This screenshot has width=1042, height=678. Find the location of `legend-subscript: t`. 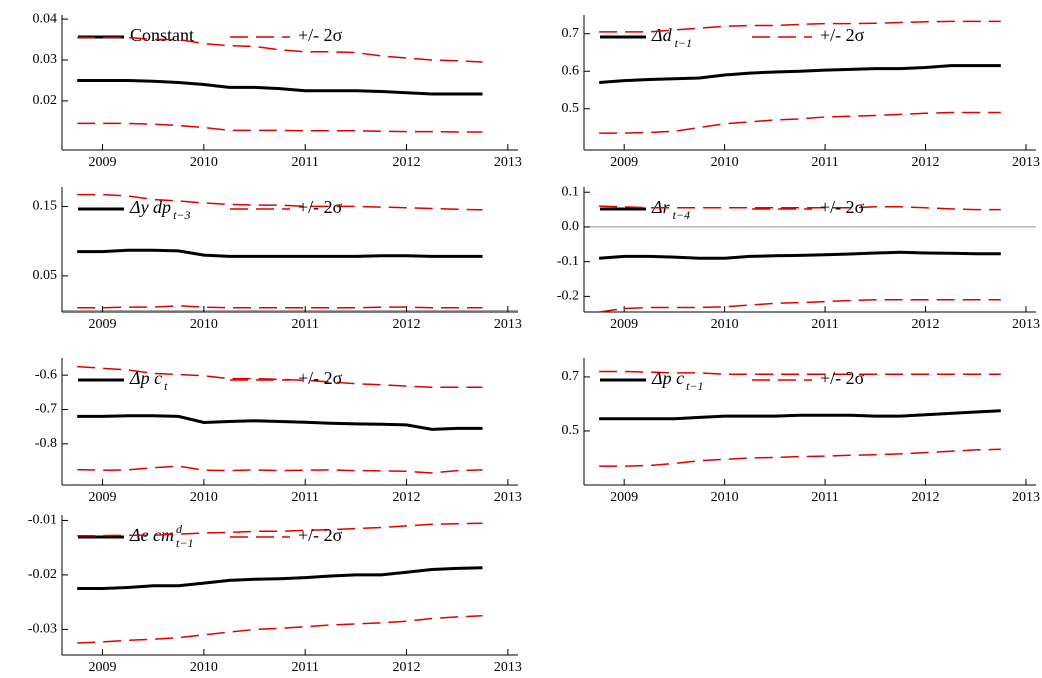

legend-subscript: t is located at coordinates (166, 386).